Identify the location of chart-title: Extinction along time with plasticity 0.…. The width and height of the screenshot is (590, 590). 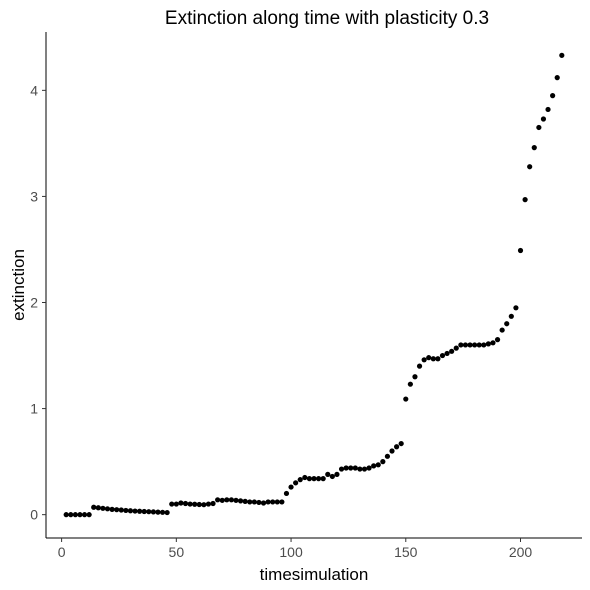
(327, 18).